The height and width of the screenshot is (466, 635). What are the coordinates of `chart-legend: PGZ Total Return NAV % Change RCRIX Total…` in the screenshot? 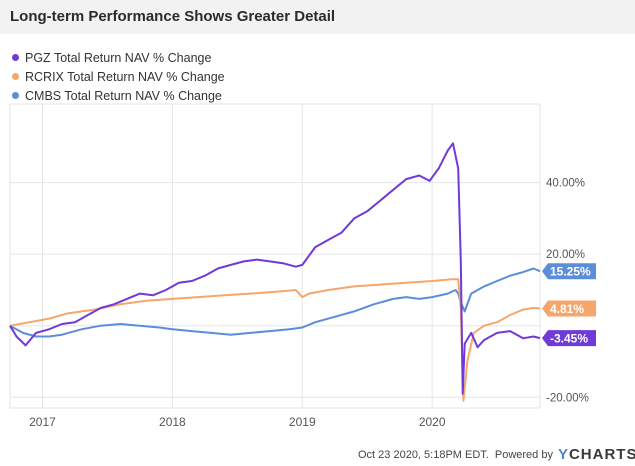 It's located at (118, 76).